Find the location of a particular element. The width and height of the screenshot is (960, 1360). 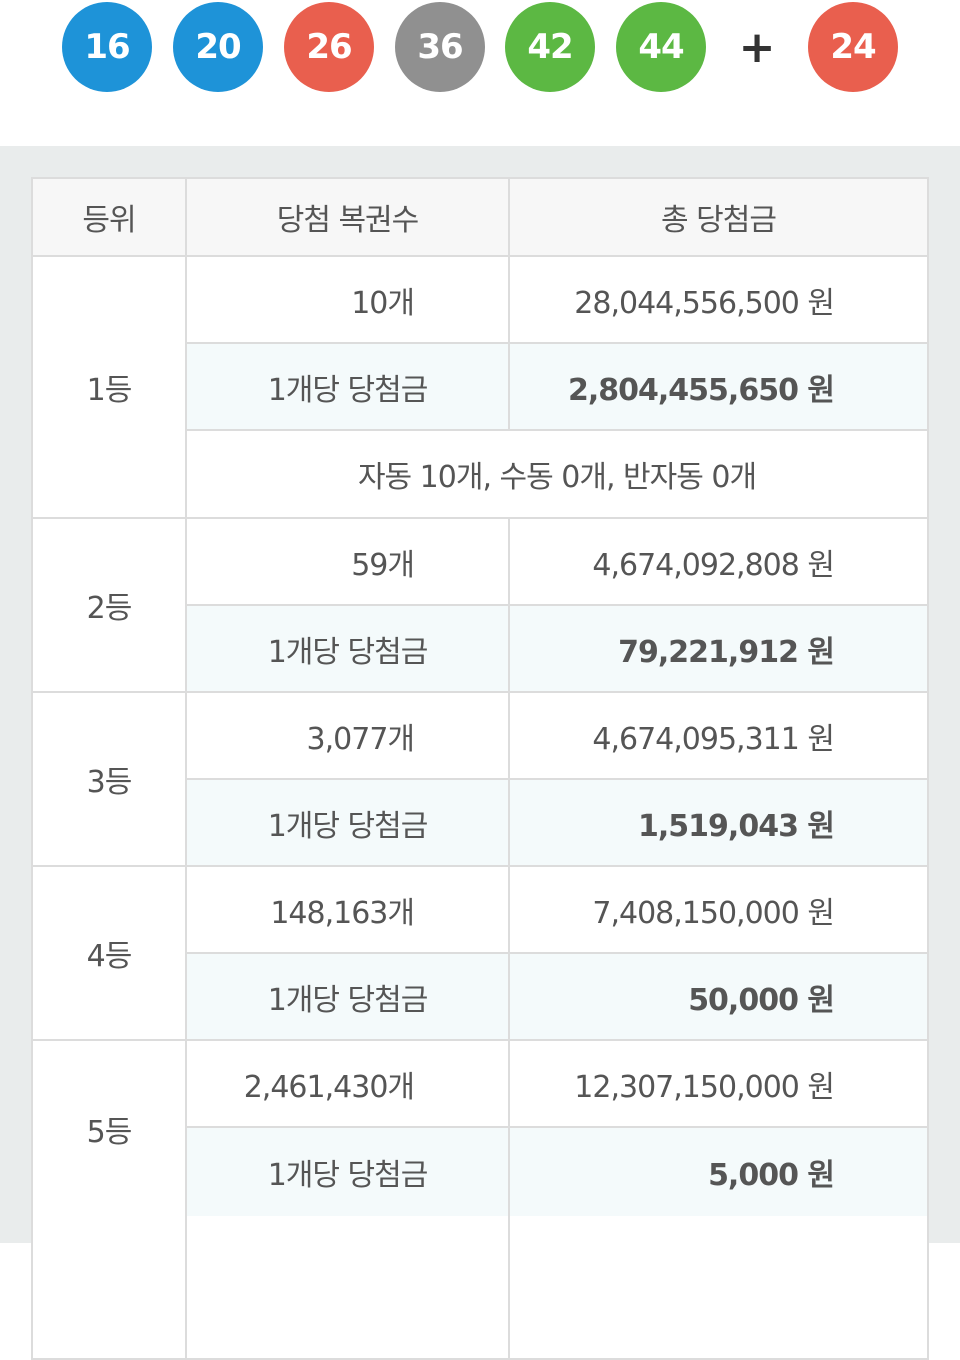

winning-numbers: 16 20 26 36 42 44 + 24 is located at coordinates (480, 73).